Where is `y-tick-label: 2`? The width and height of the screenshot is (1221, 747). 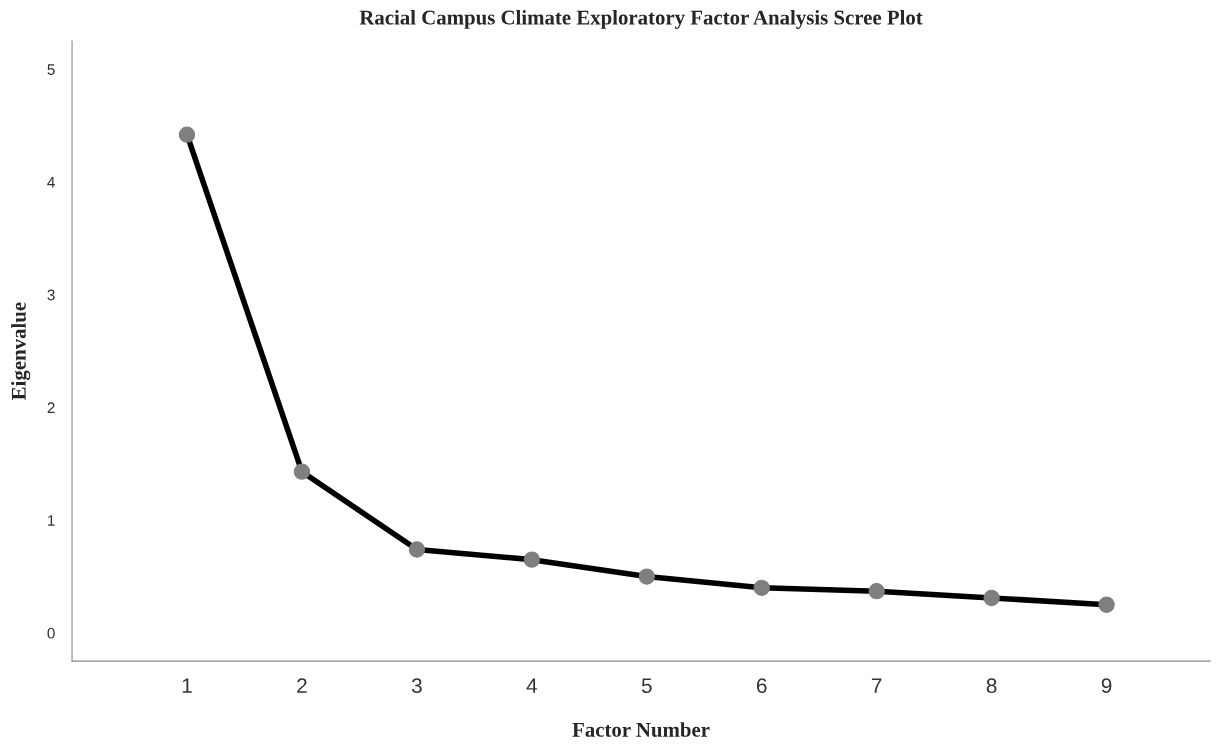 y-tick-label: 2 is located at coordinates (51, 407).